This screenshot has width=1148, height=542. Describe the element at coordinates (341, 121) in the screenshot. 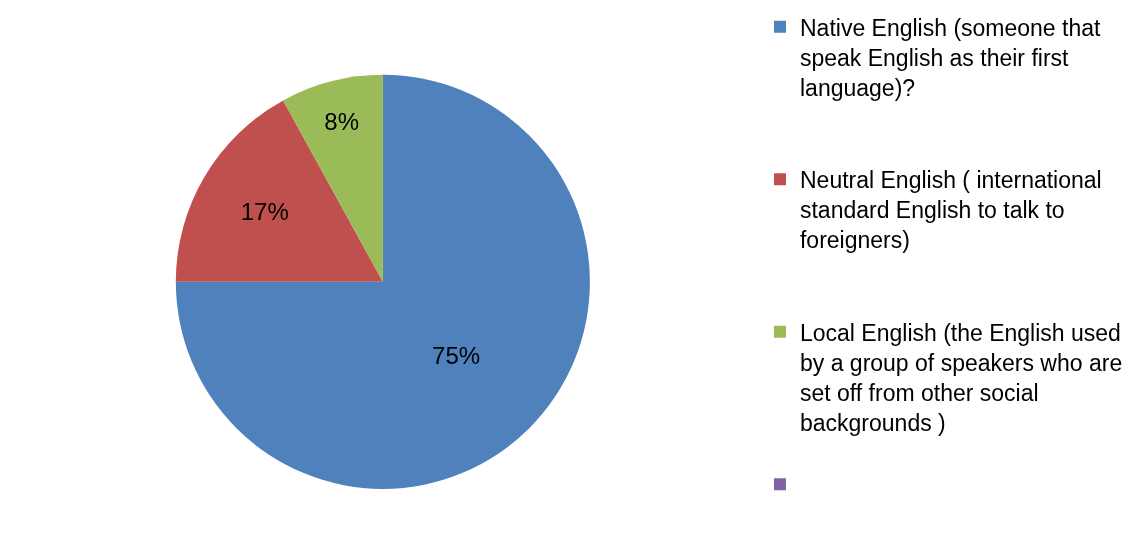

I see `data-label: 8%` at that location.